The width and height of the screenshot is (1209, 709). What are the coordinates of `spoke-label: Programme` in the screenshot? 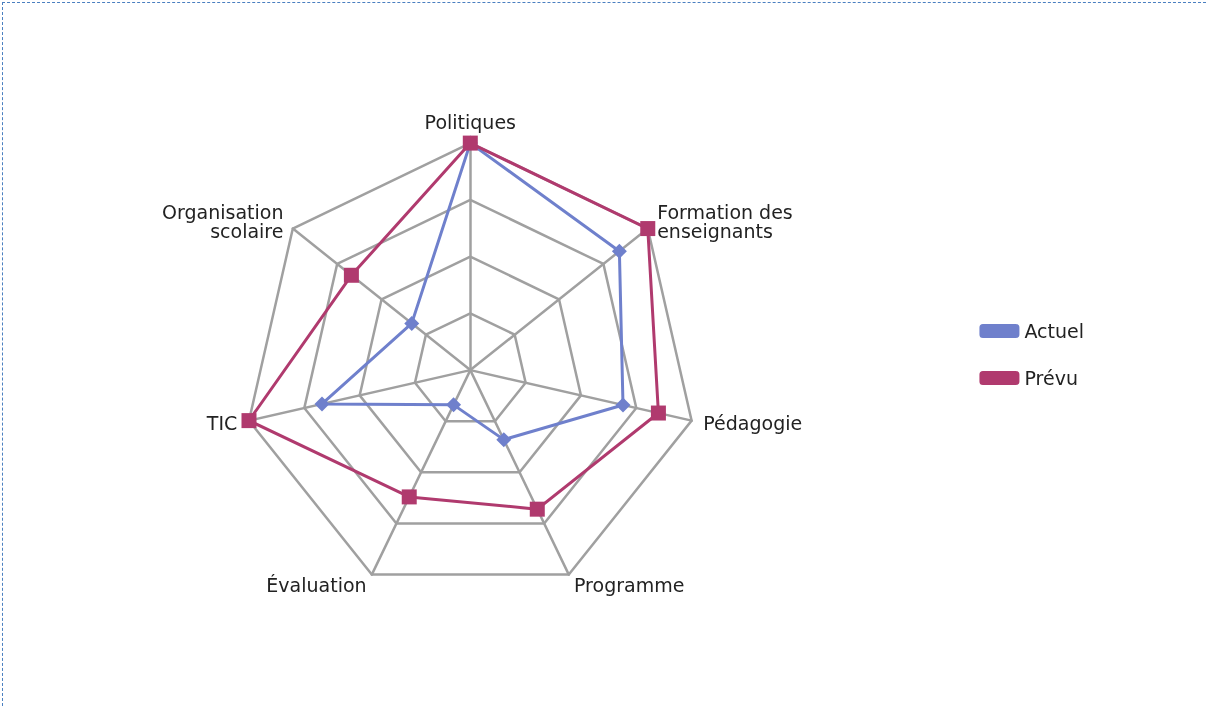 It's located at (629, 585).